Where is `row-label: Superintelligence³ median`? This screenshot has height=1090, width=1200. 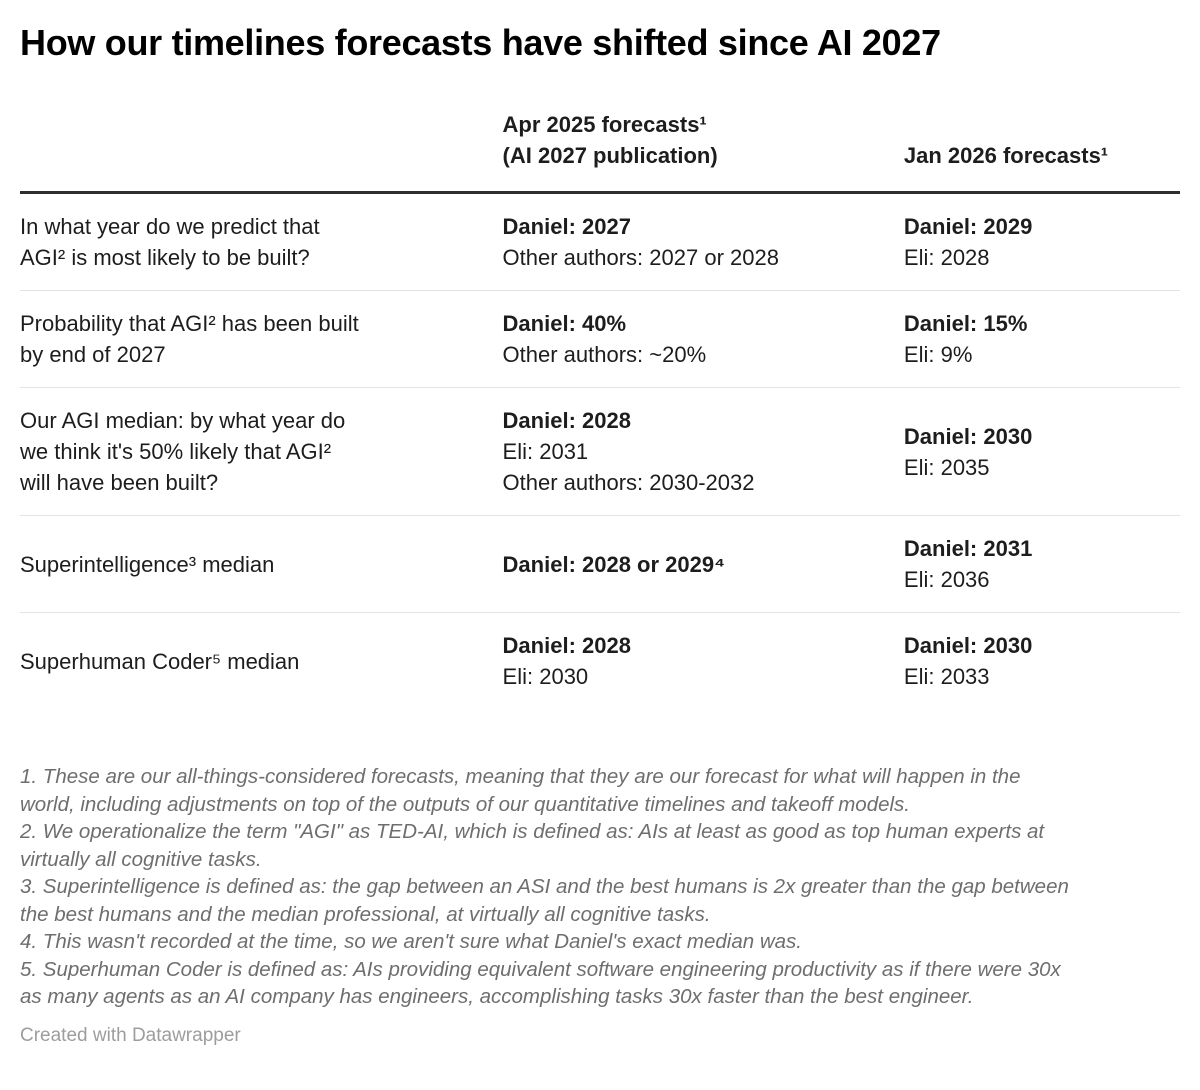 row-label: Superintelligence³ median is located at coordinates (261, 564).